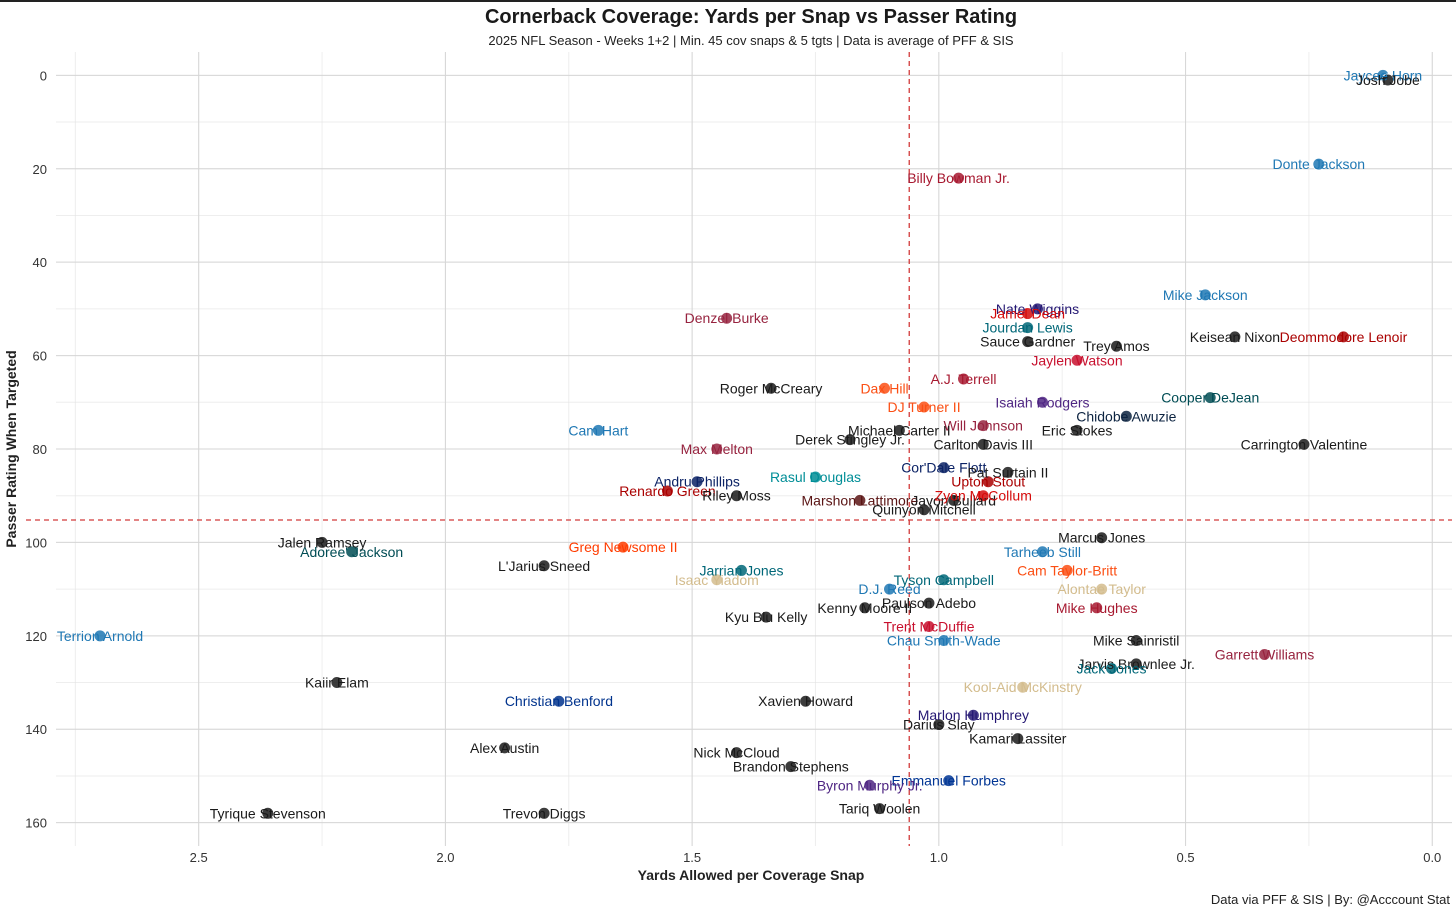 Image resolution: width=1456 pixels, height=913 pixels. I want to click on point-label: Jarvis Brownlee Jr., so click(1135, 664).